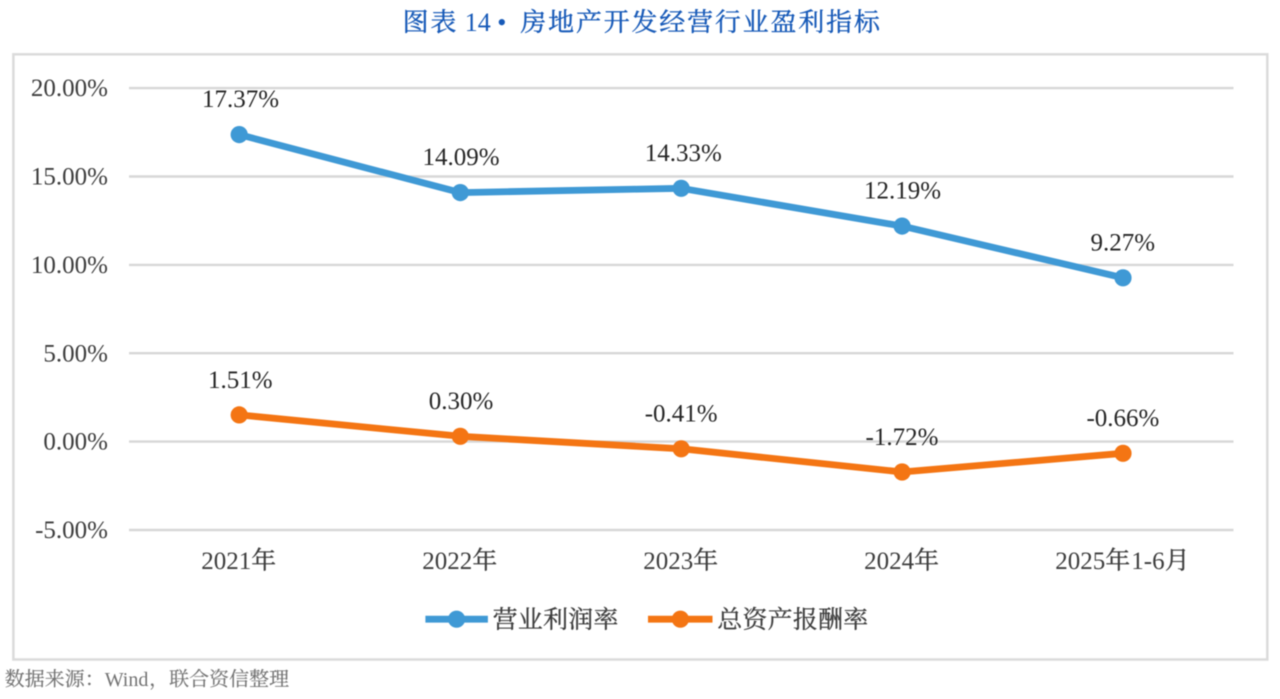  I want to click on svg-text: 10.00%, so click(69, 265).